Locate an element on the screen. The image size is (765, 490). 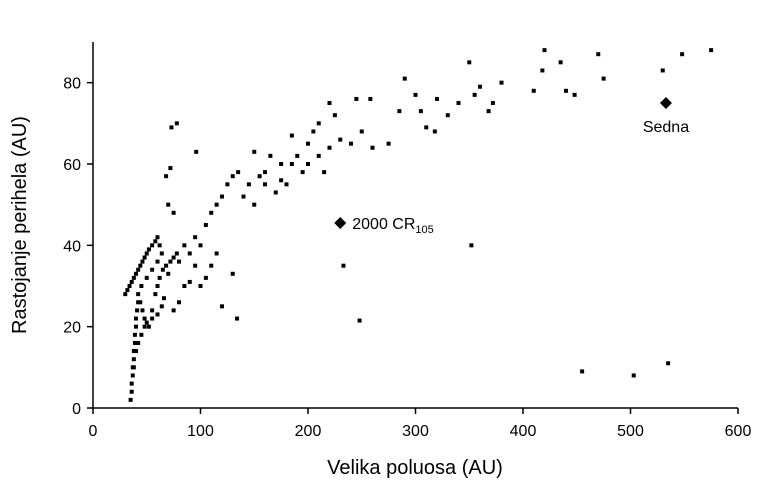
label-text: Sedna is located at coordinates (666, 127).